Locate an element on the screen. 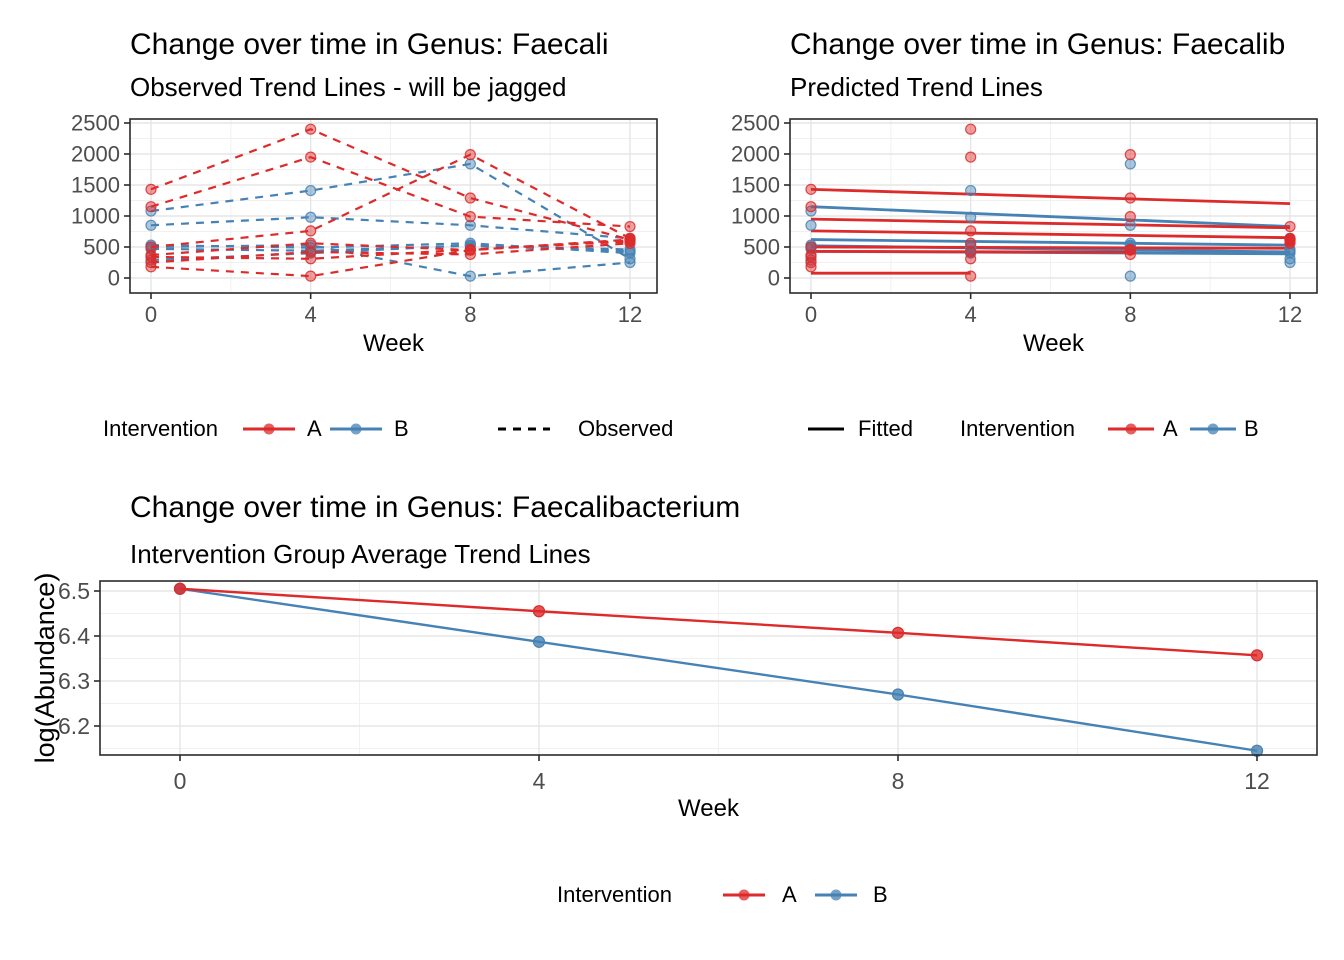  y-tick-label: 6.2 is located at coordinates (74, 726).